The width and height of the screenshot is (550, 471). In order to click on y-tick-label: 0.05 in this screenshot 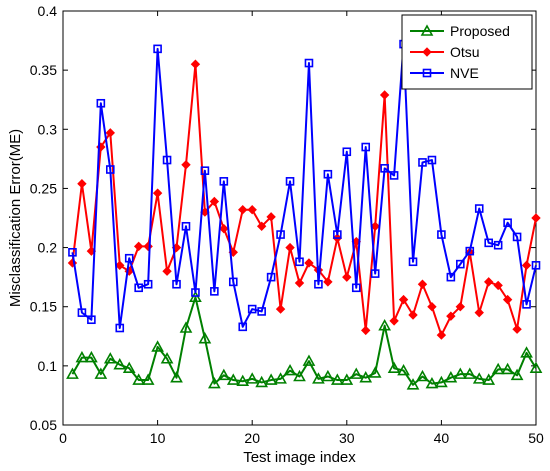, I will do `click(43, 425)`.